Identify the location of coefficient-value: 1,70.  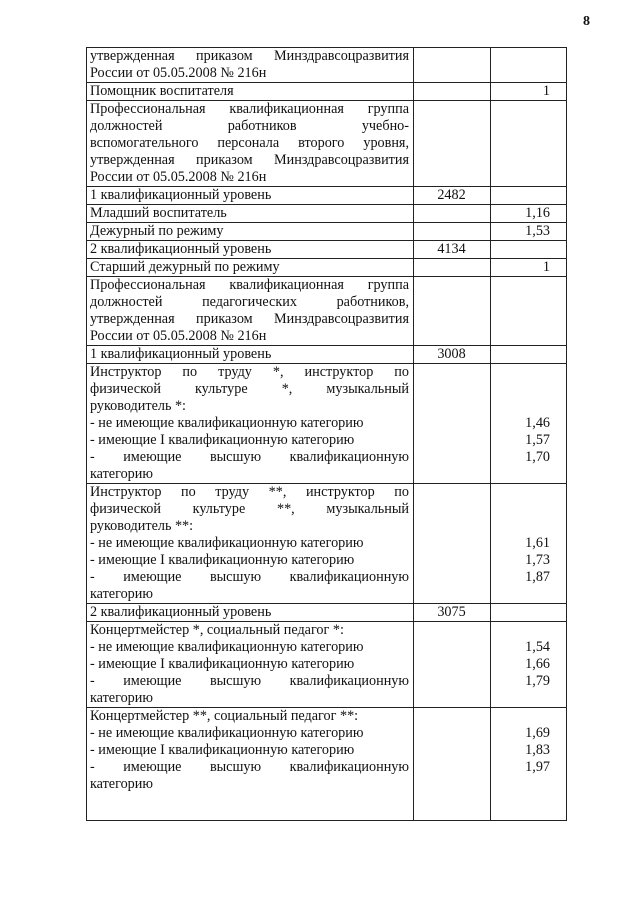
(537, 457).